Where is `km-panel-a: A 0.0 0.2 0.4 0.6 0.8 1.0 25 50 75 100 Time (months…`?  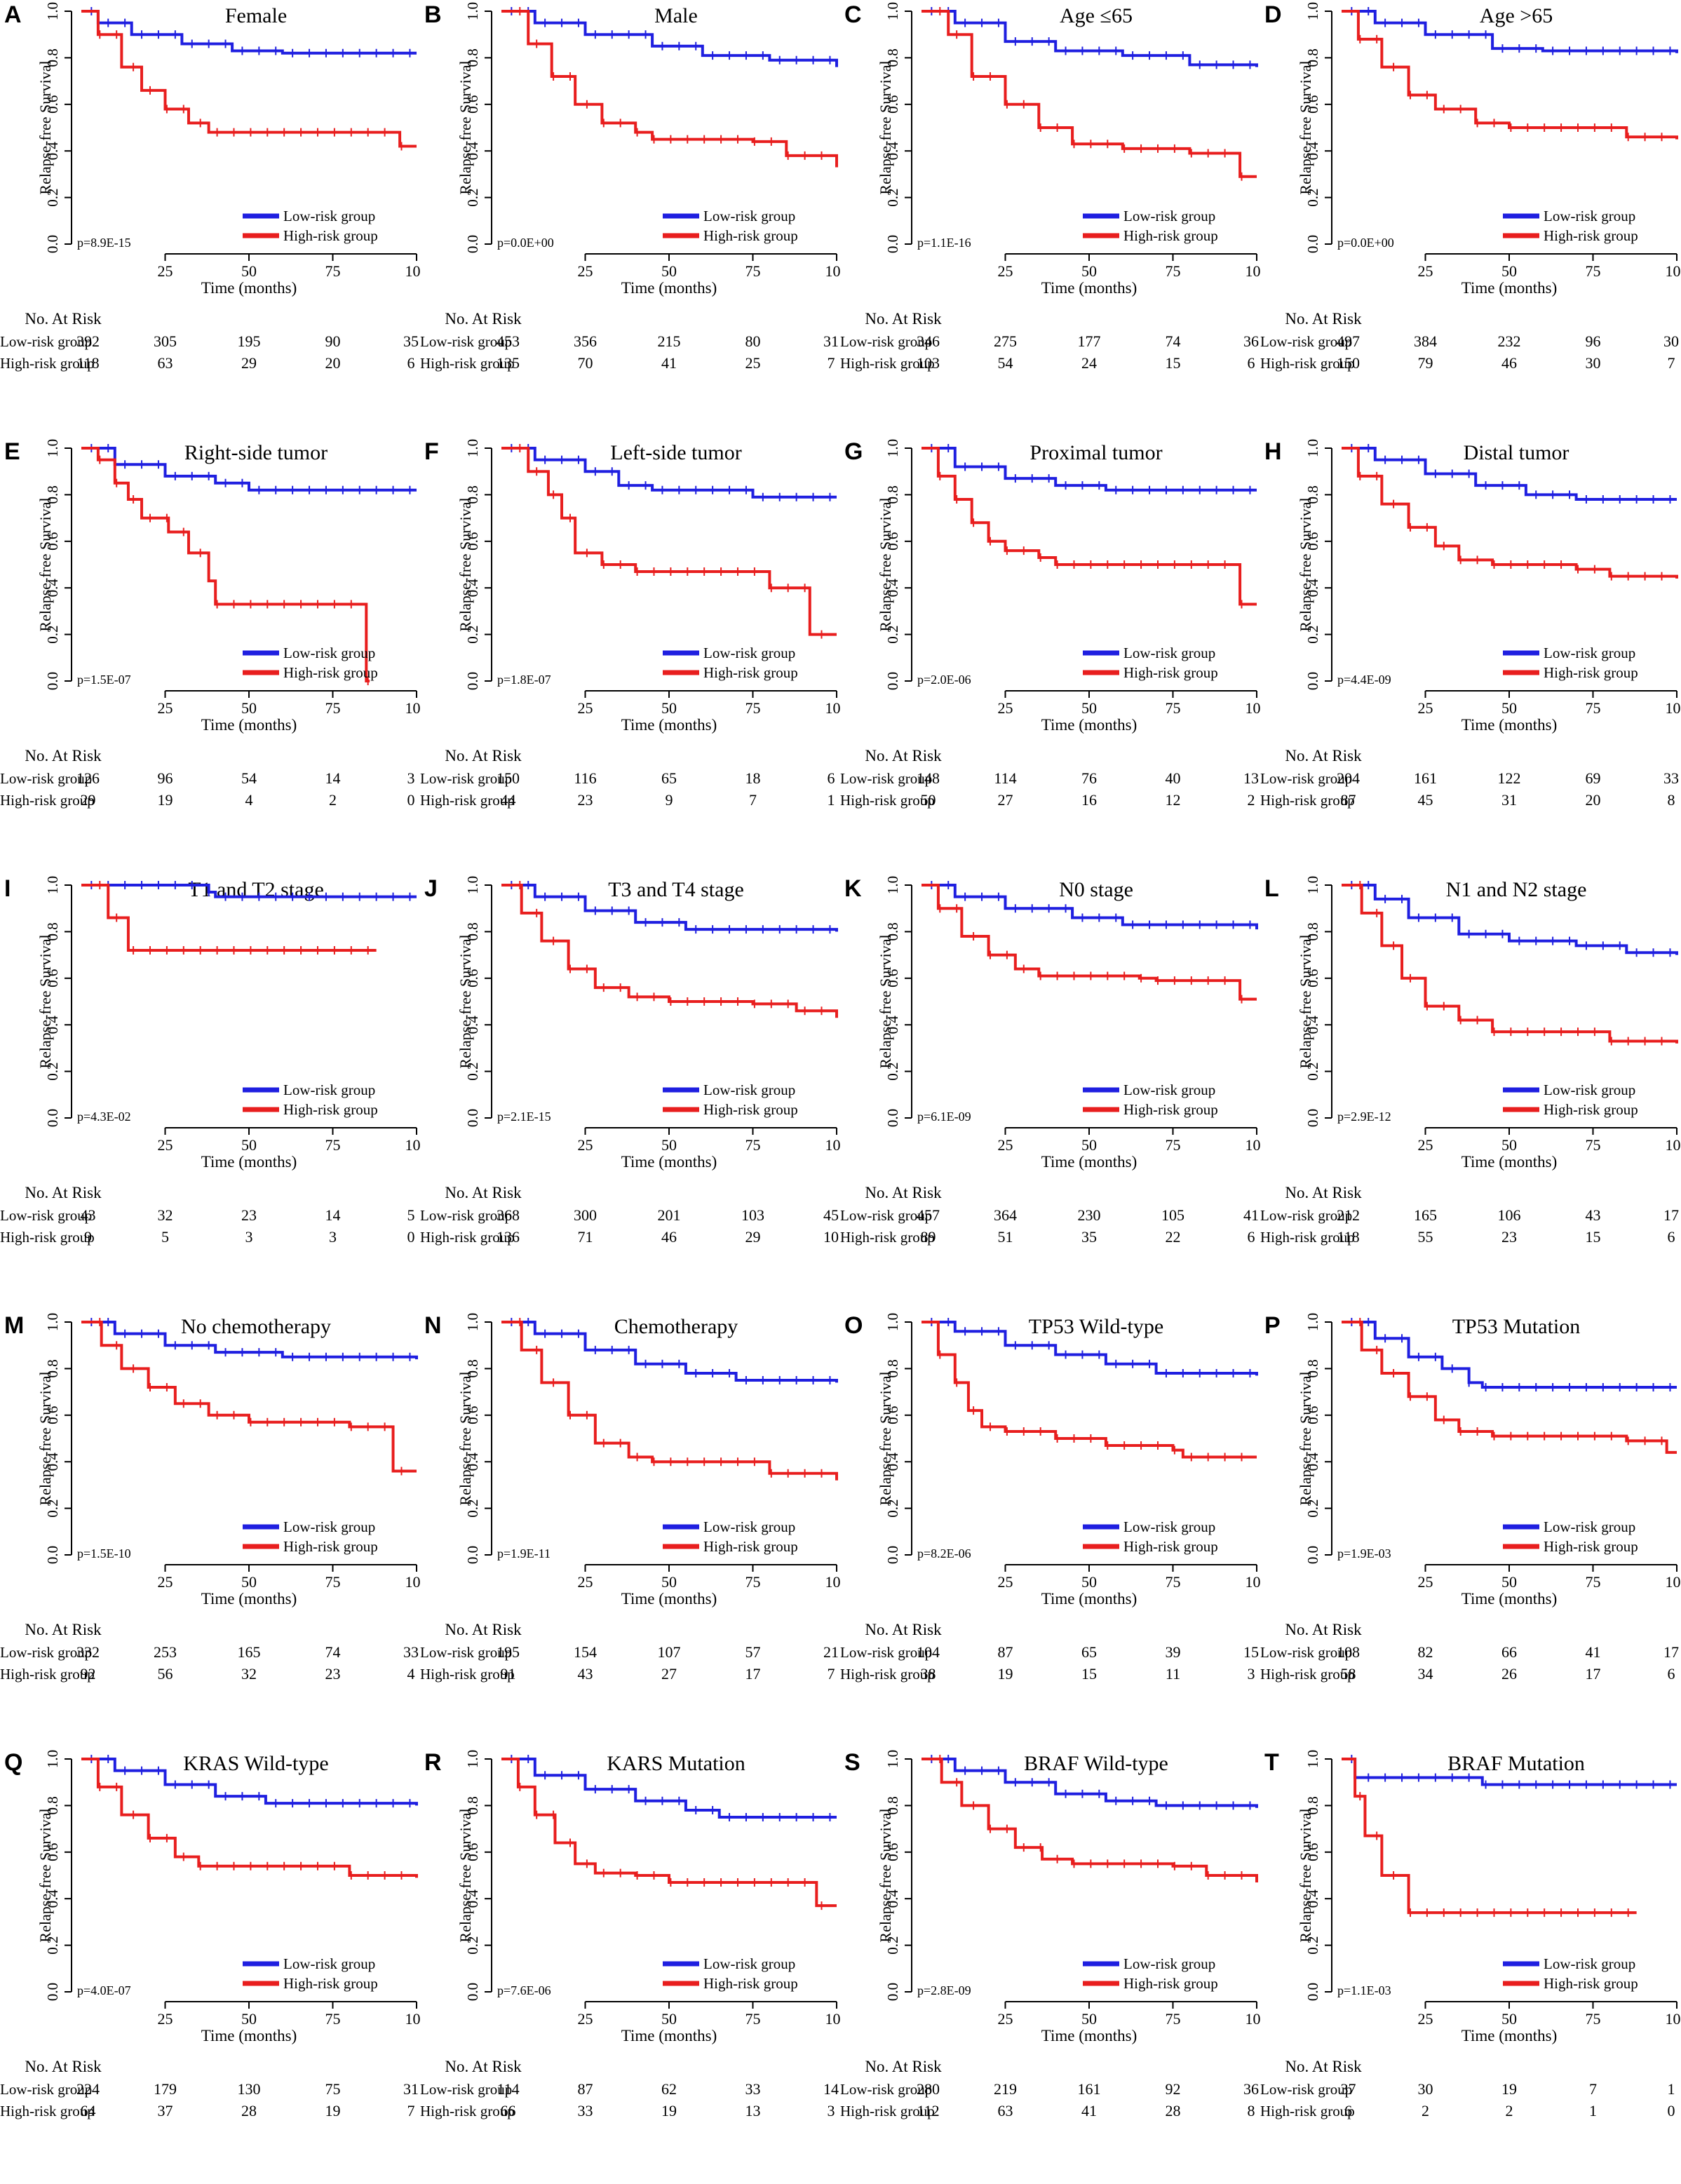
km-panel-a: A 0.0 0.2 0.4 0.6 0.8 1.0 25 50 75 100 Time (months… is located at coordinates (210, 218).